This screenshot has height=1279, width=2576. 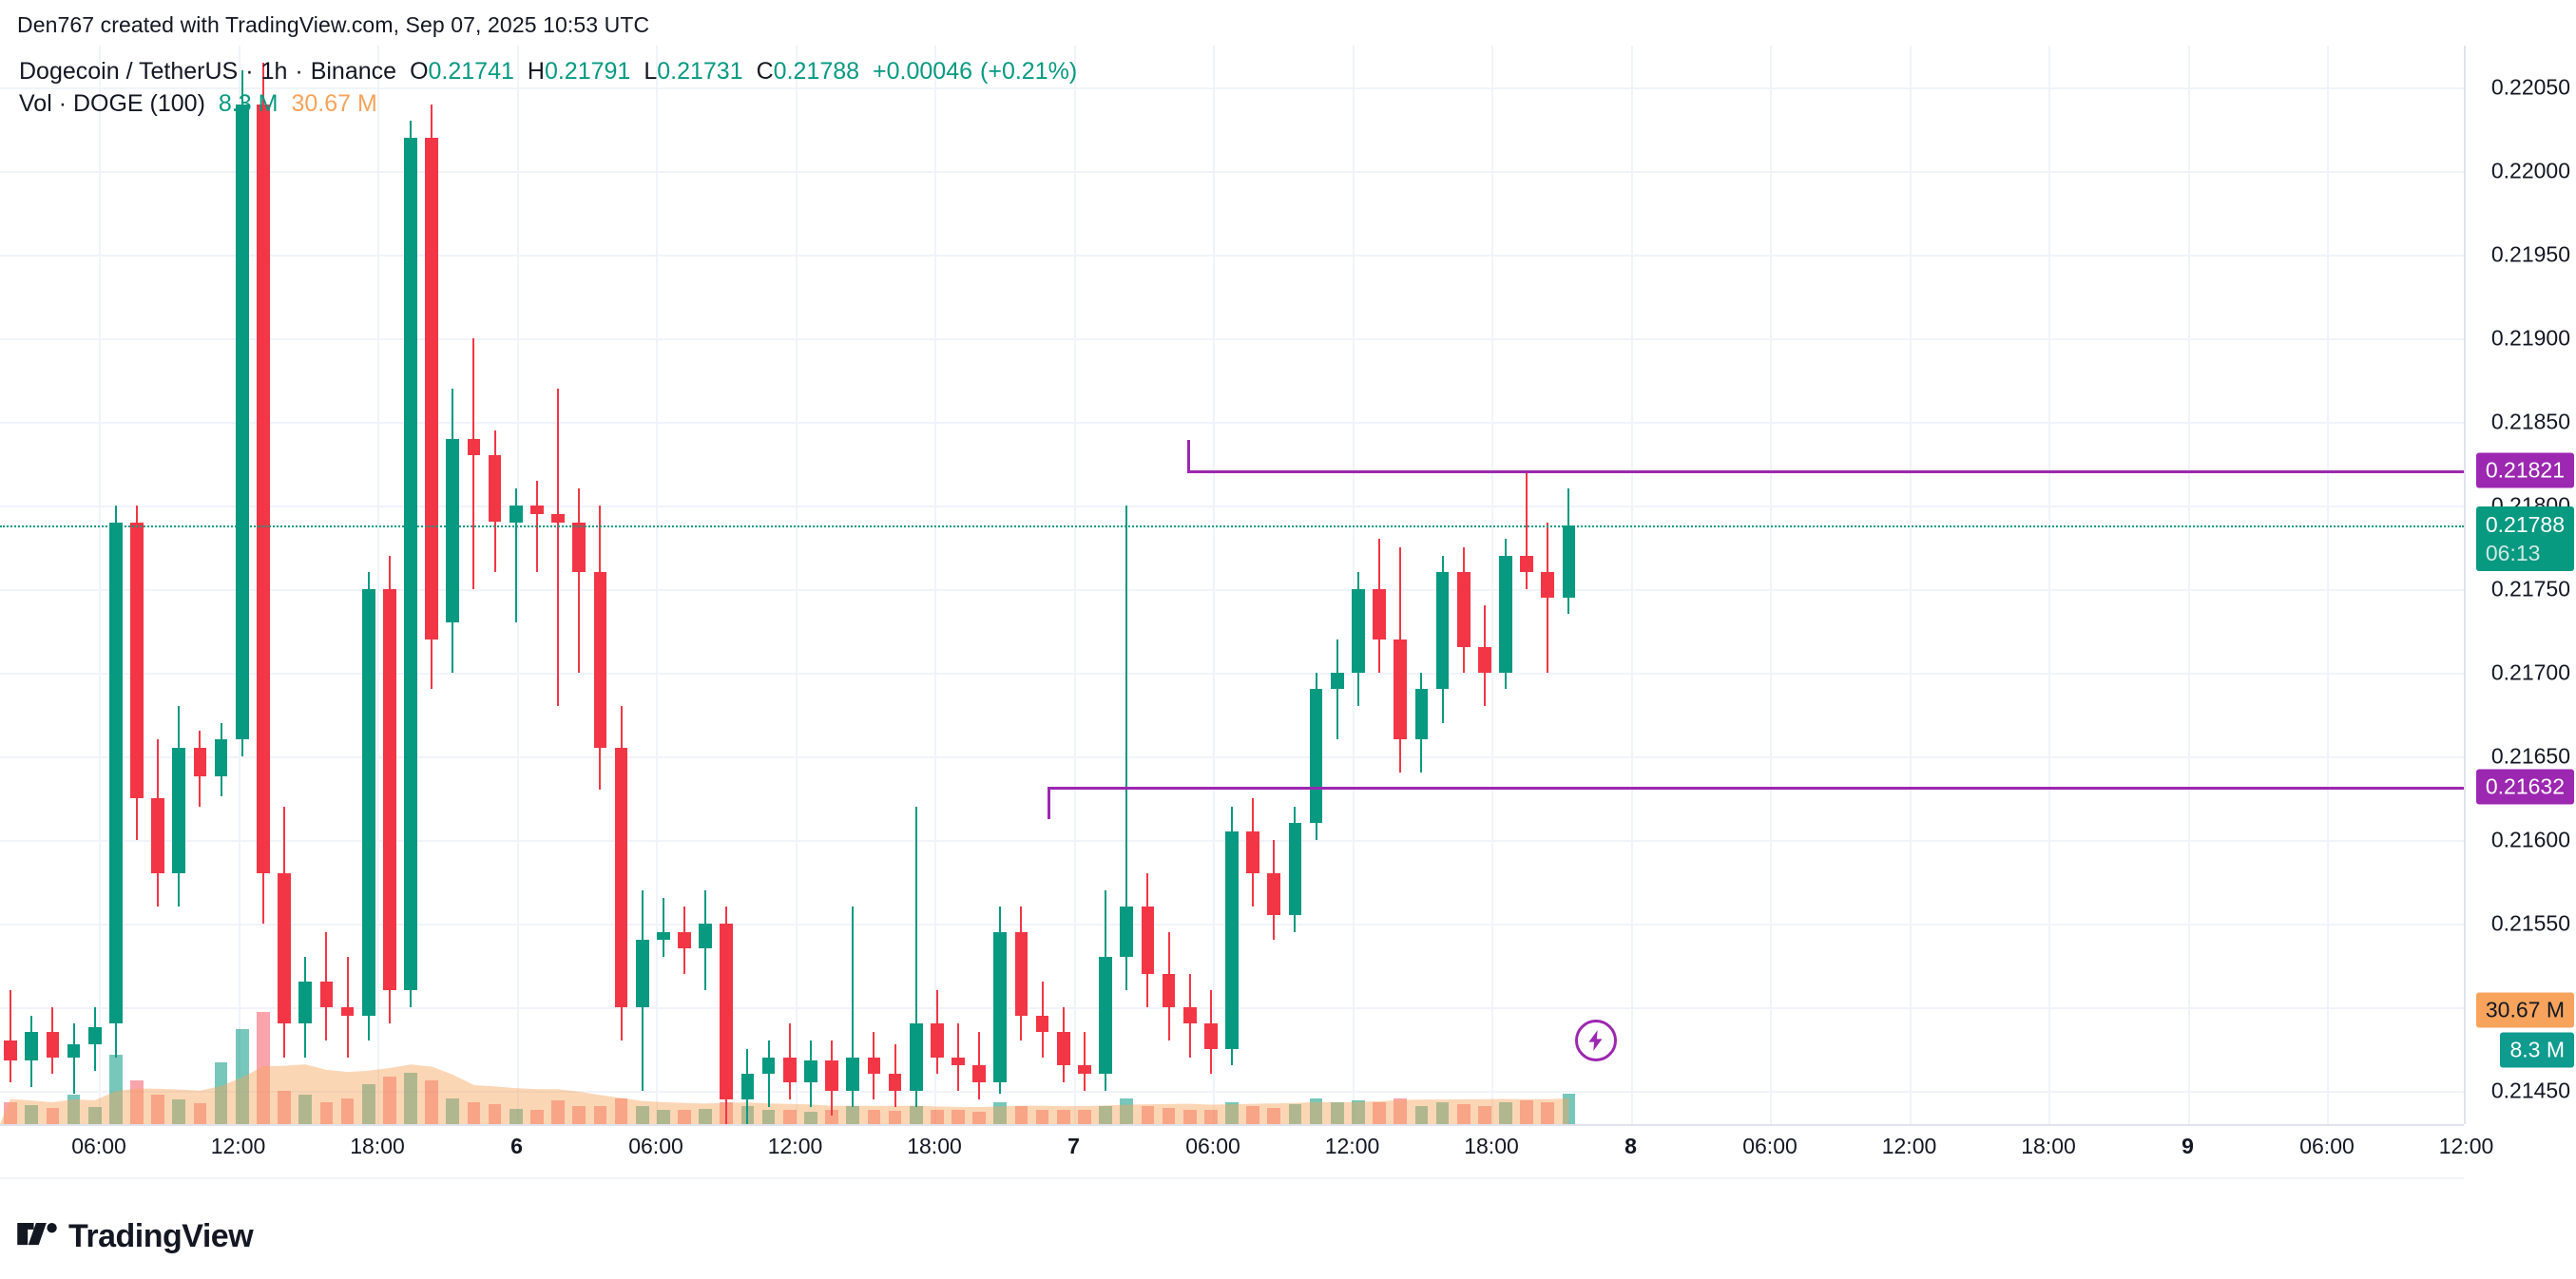 What do you see at coordinates (1232, 1178) in the screenshot?
I see `time-axis-bottom-border` at bounding box center [1232, 1178].